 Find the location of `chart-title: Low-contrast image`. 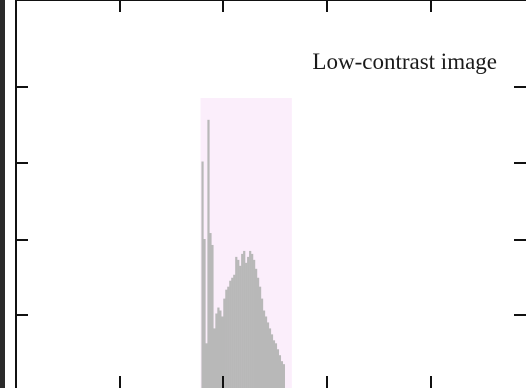

chart-title: Low-contrast image is located at coordinates (404, 61).